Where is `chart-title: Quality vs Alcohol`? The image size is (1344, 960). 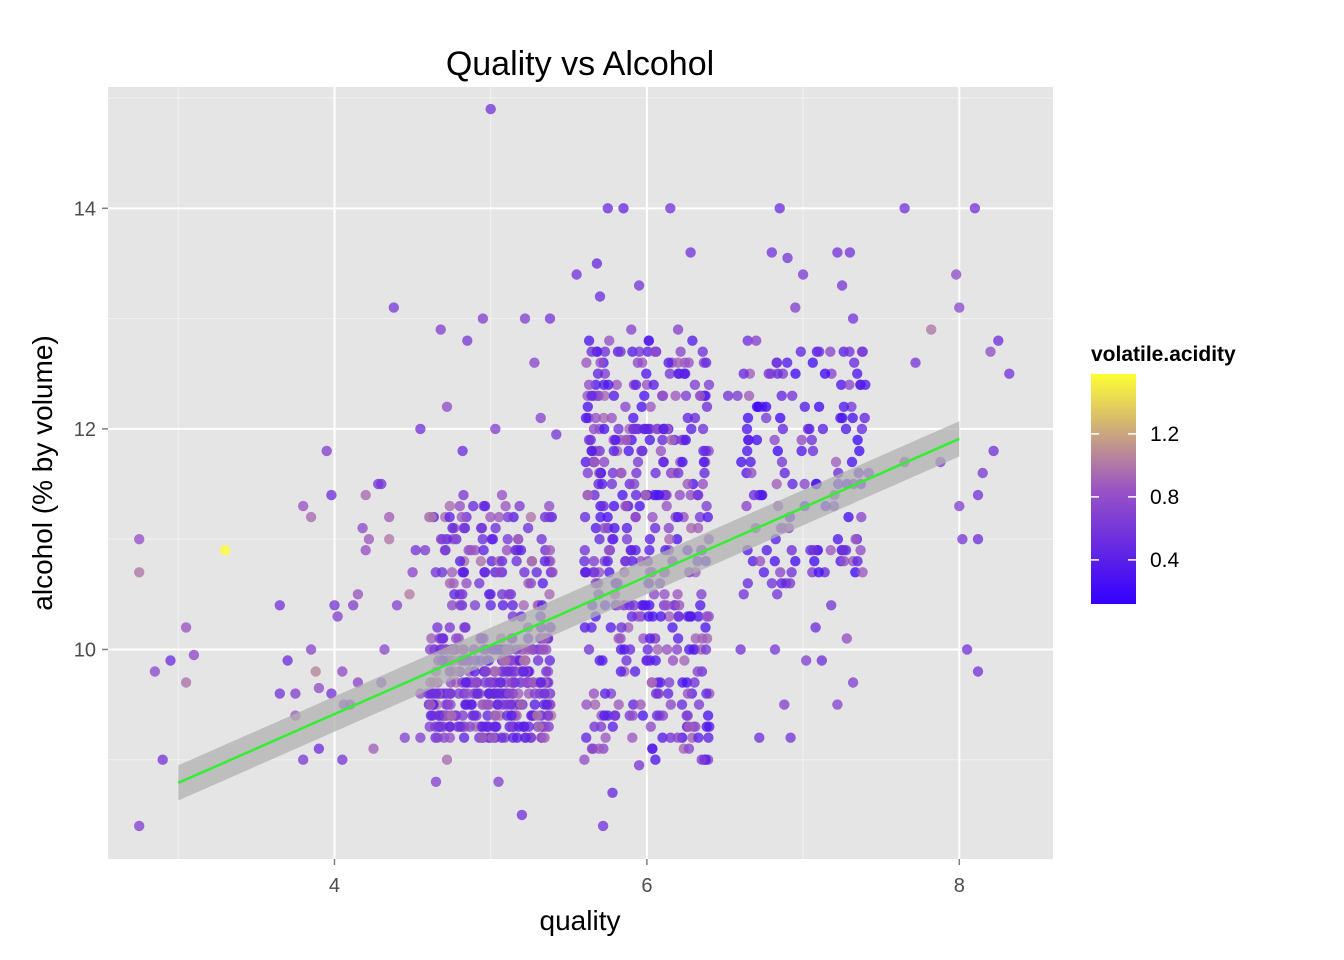
chart-title: Quality vs Alcohol is located at coordinates (580, 64).